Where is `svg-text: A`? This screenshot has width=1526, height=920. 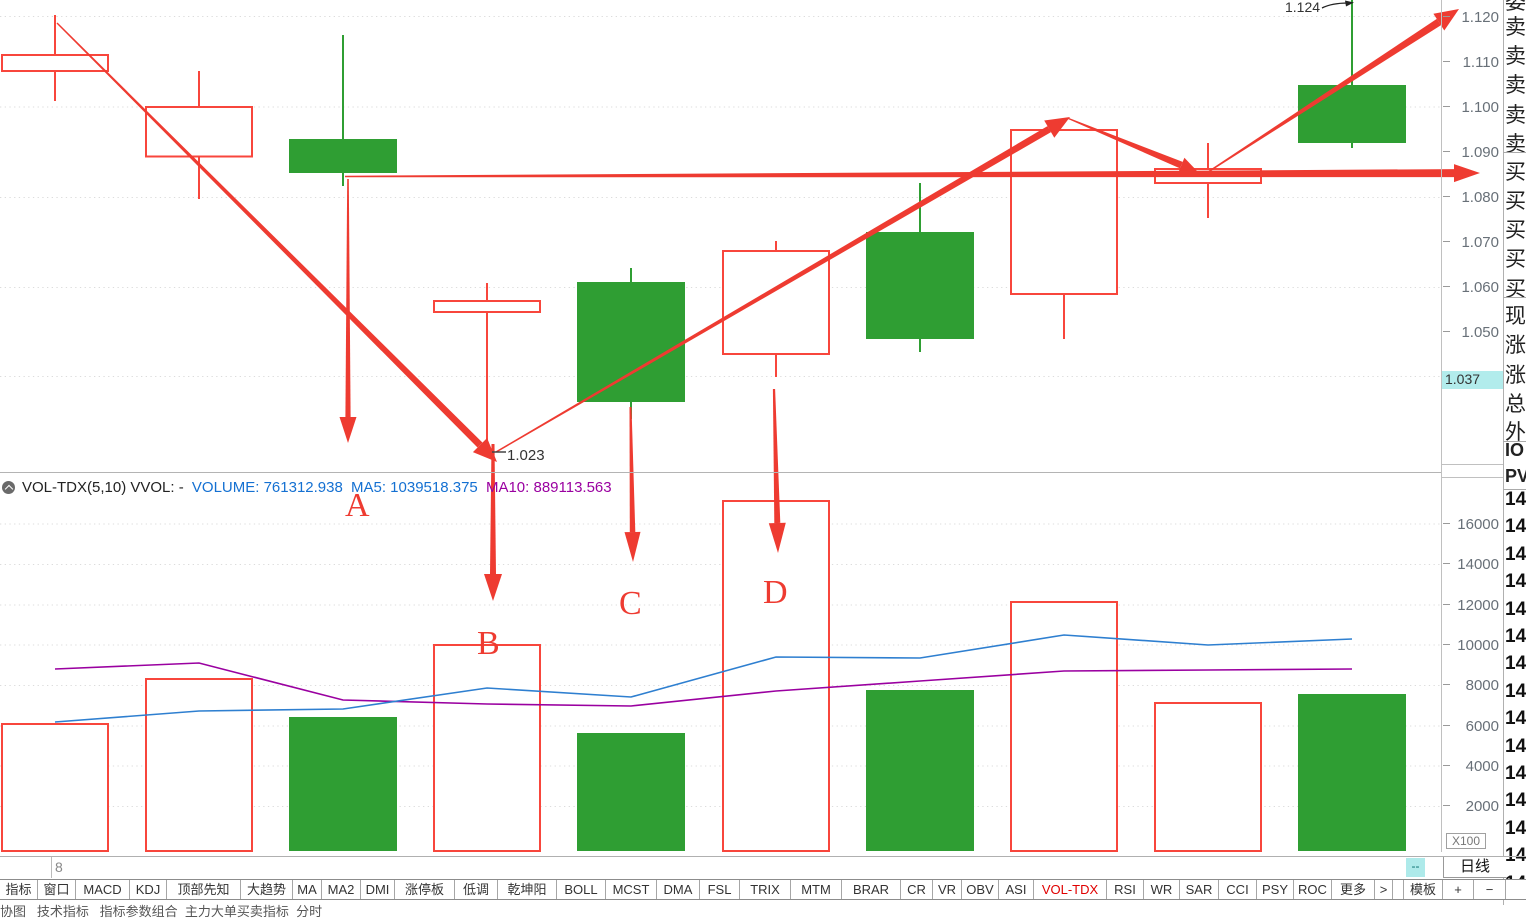
svg-text: A is located at coordinates (357, 505).